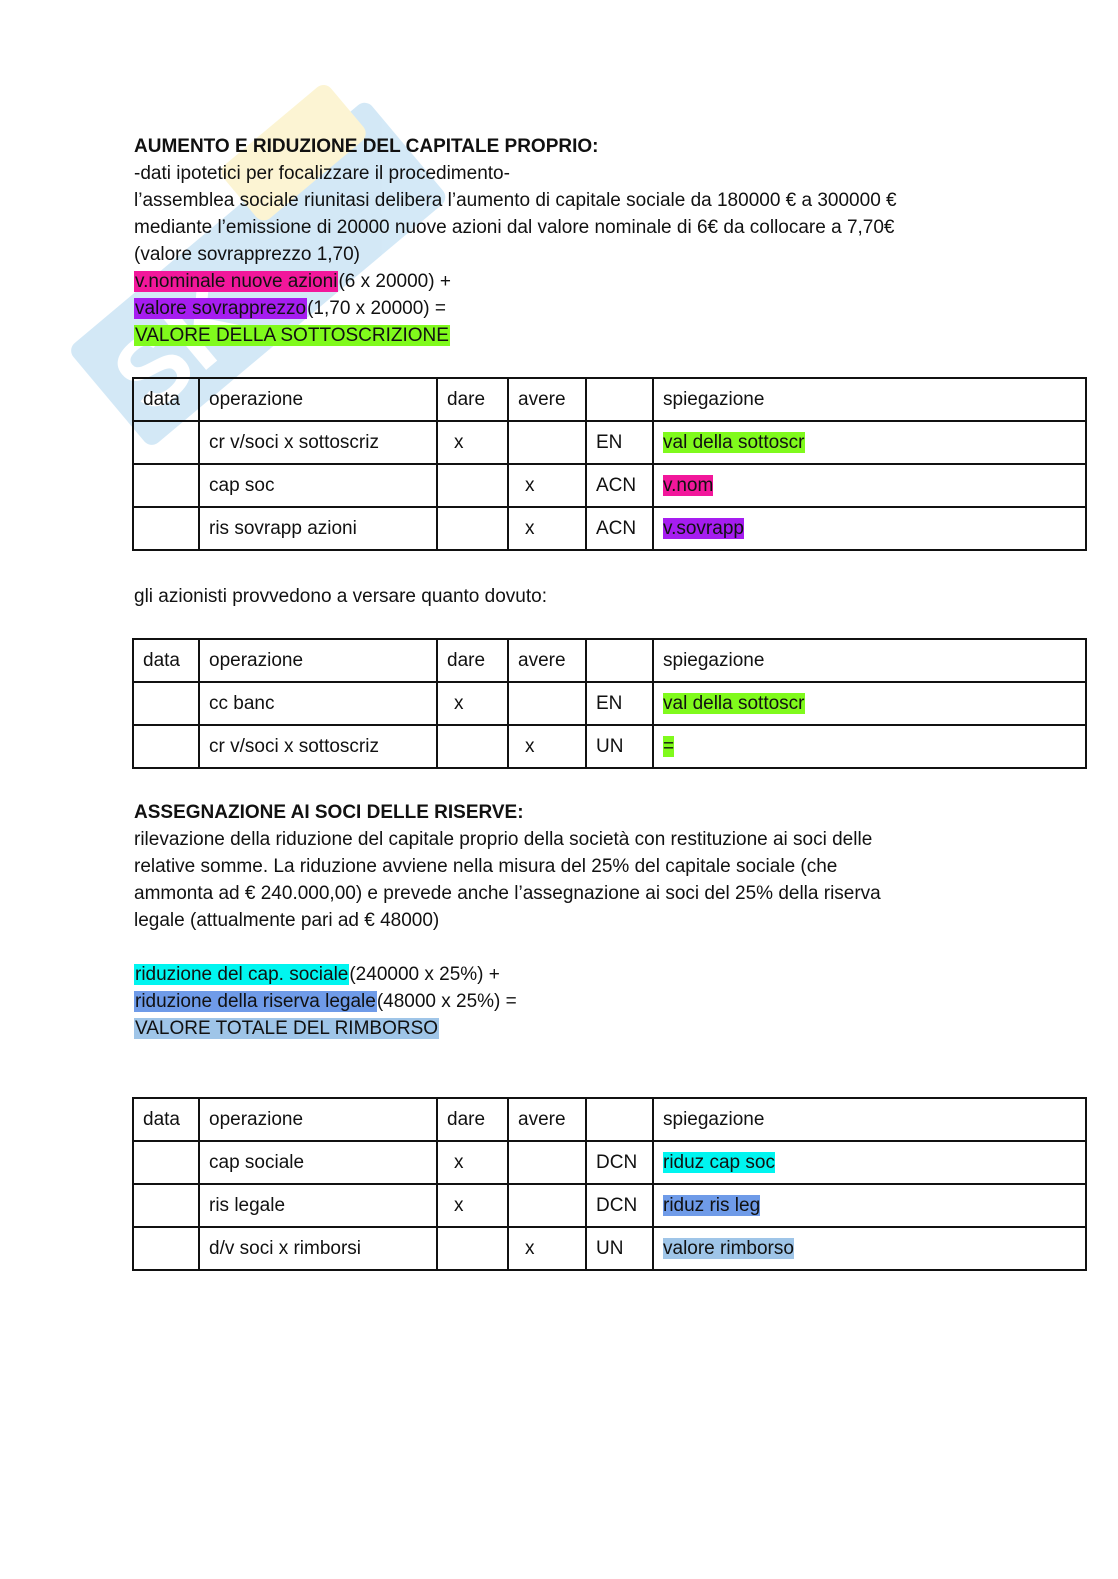 Image resolution: width=1118 pixels, height=1579 pixels. What do you see at coordinates (719, 1162) in the screenshot?
I see `explanation-highlight: riduz cap soc` at bounding box center [719, 1162].